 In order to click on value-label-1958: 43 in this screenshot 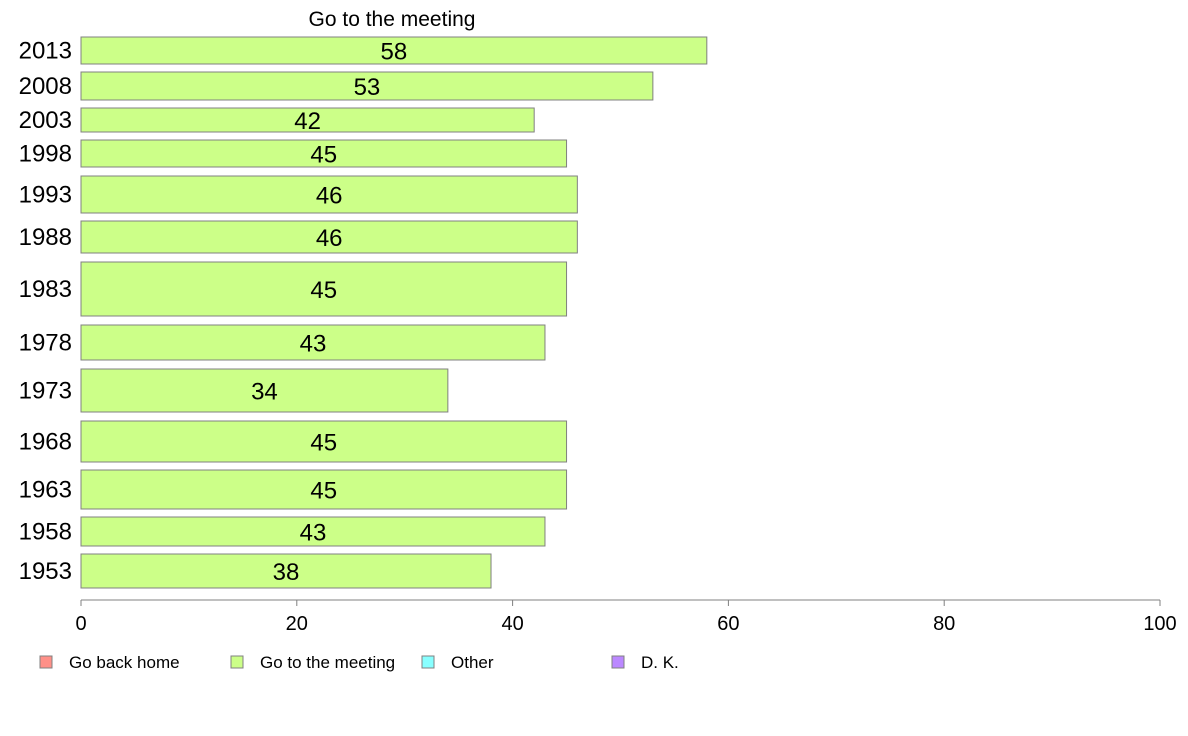, I will do `click(313, 533)`.